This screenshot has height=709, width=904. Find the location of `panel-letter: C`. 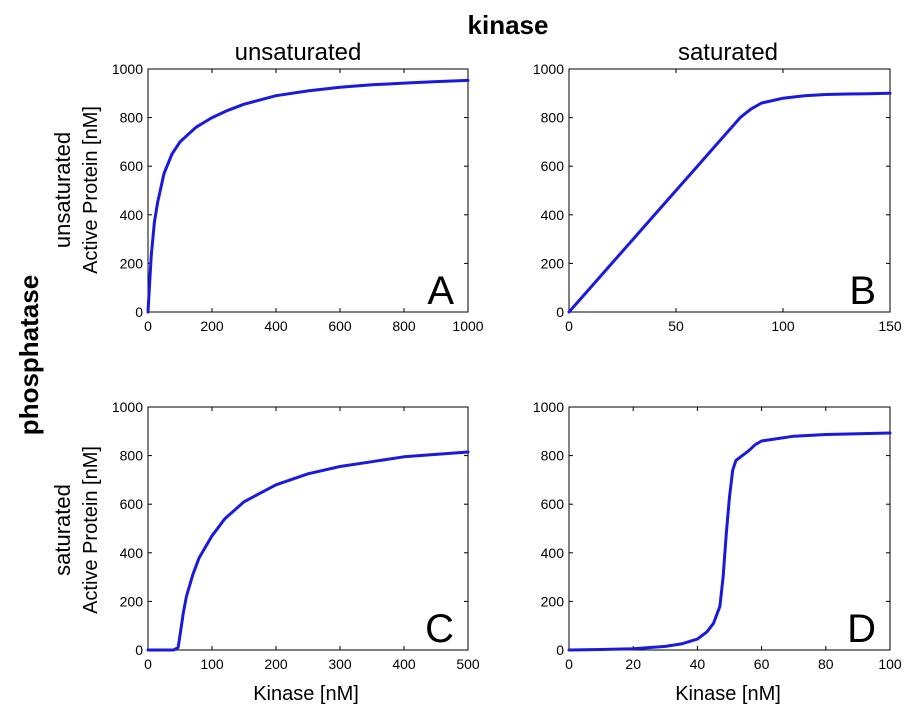

panel-letter: C is located at coordinates (439, 629).